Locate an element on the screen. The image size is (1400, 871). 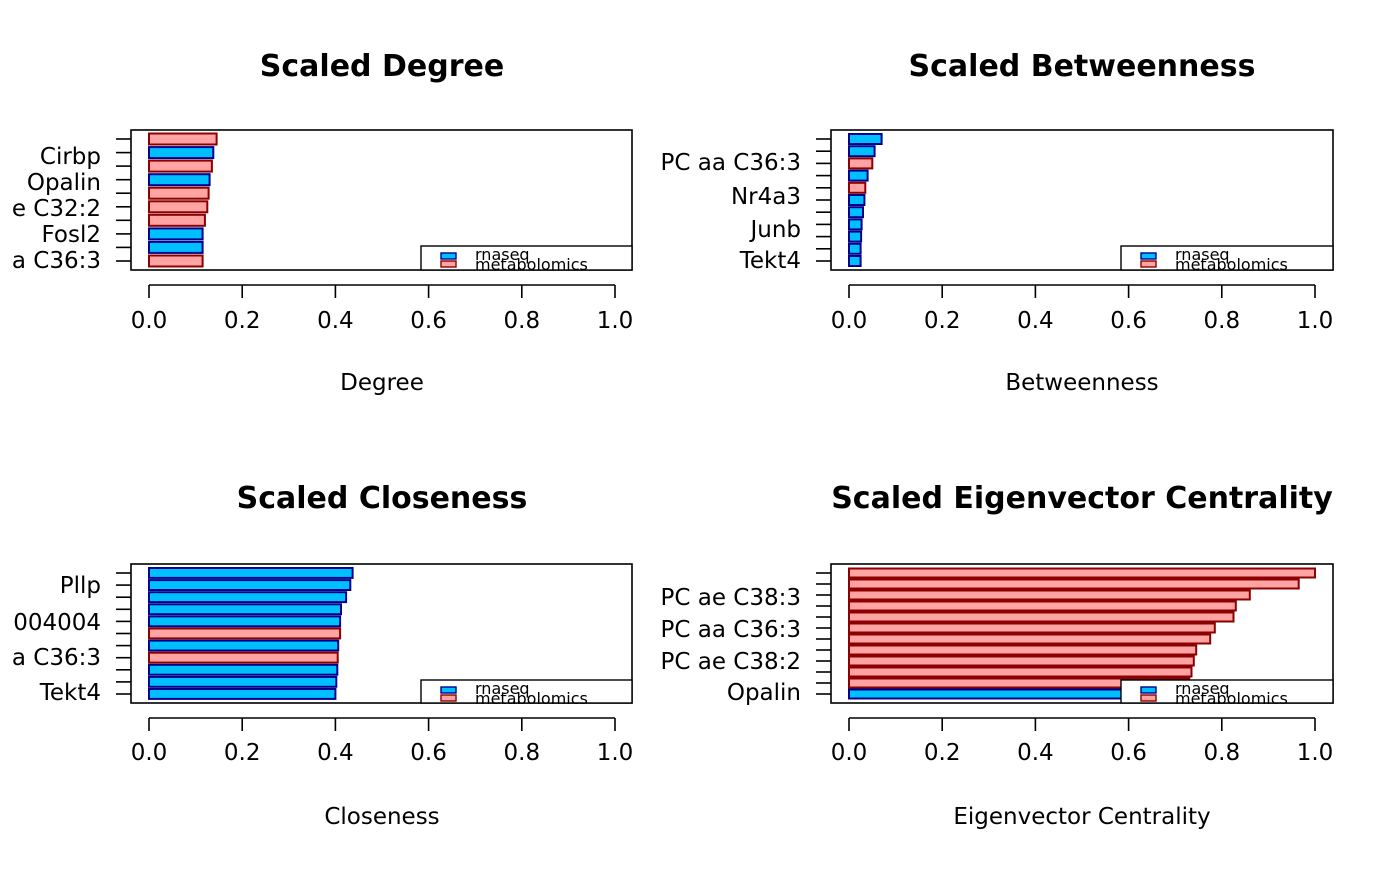
x-axis-label: Closeness is located at coordinates (381, 817).